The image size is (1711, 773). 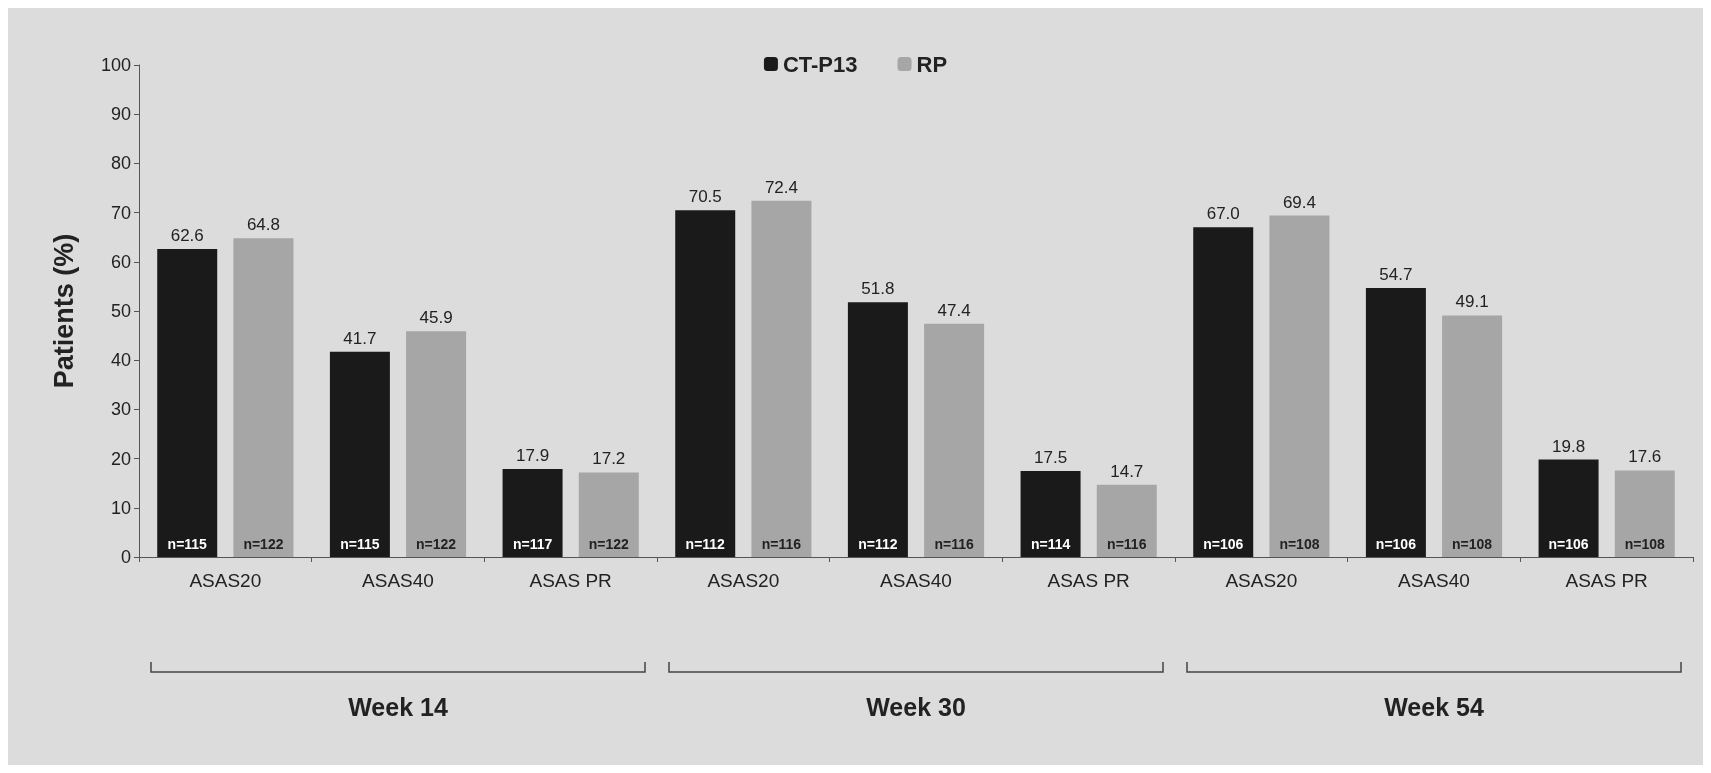 What do you see at coordinates (878, 289) in the screenshot?
I see `data-label: 51.8` at bounding box center [878, 289].